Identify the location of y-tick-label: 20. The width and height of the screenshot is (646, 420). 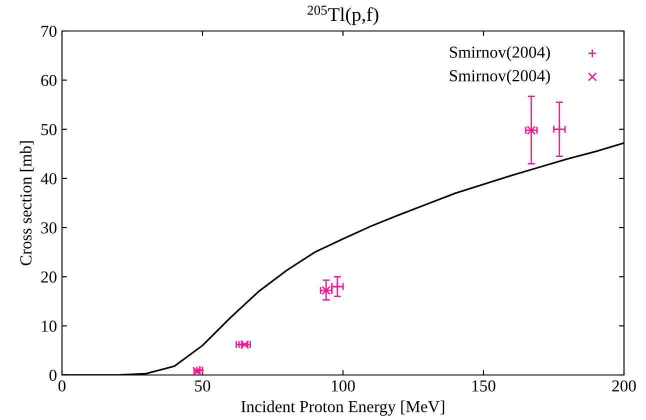
(49, 277).